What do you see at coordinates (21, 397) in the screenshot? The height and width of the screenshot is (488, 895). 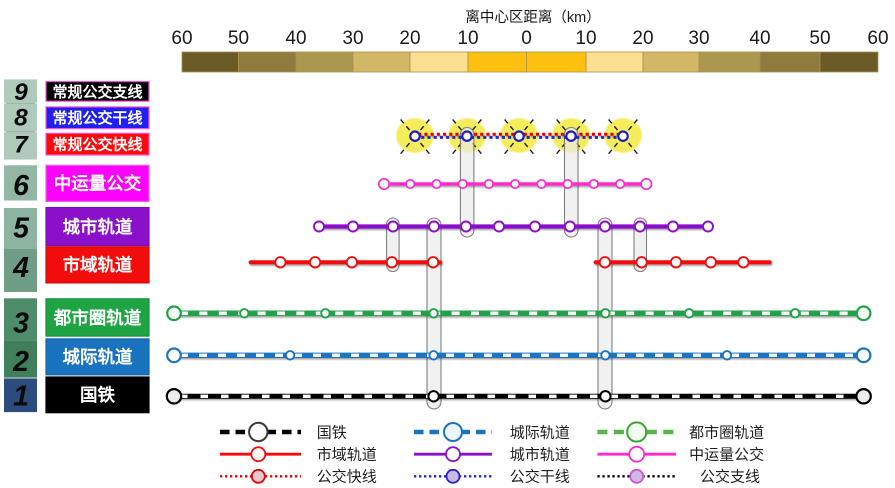 I see `svg-text: 1` at bounding box center [21, 397].